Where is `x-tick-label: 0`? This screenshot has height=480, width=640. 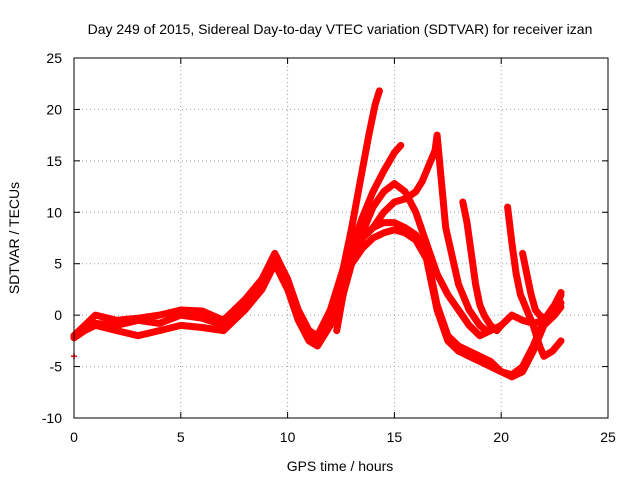
x-tick-label: 0 is located at coordinates (74, 437).